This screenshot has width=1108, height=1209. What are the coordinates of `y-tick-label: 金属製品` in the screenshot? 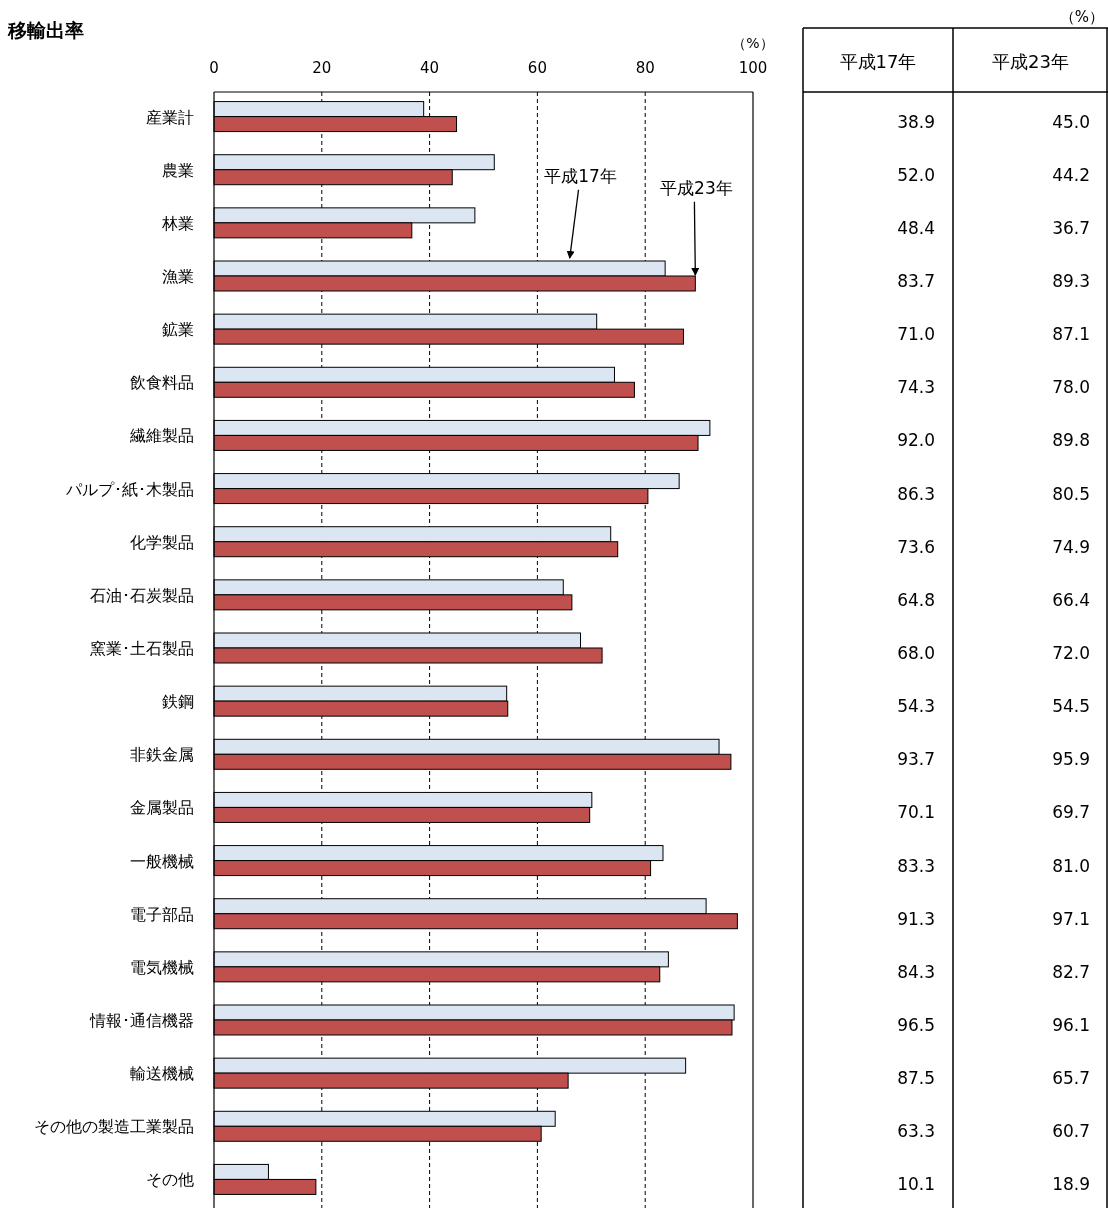 It's located at (162, 808).